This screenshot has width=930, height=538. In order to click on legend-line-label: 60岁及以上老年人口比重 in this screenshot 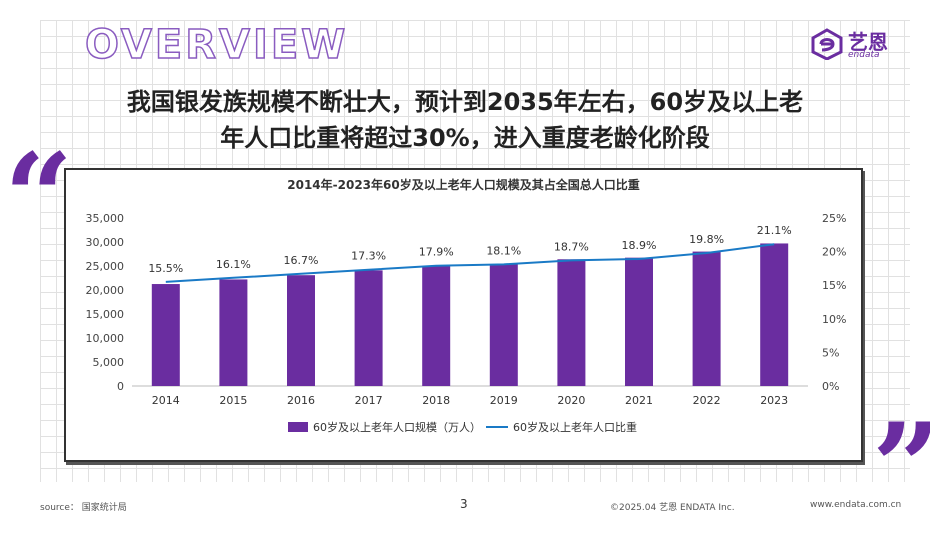, I will do `click(575, 427)`.